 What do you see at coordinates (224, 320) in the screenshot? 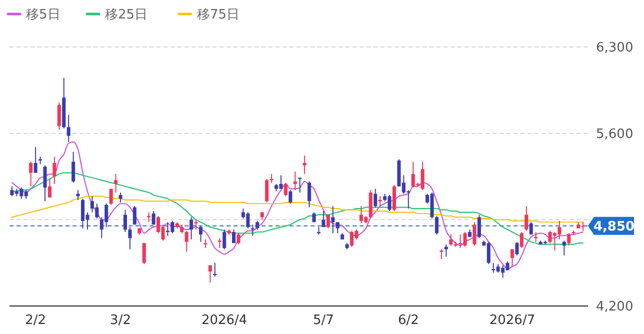
I see `x-tick-label: 2026/4` at bounding box center [224, 320].